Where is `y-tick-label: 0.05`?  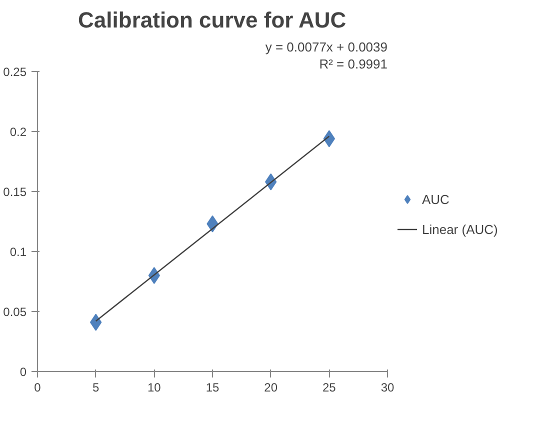 y-tick-label: 0.05 is located at coordinates (15, 312).